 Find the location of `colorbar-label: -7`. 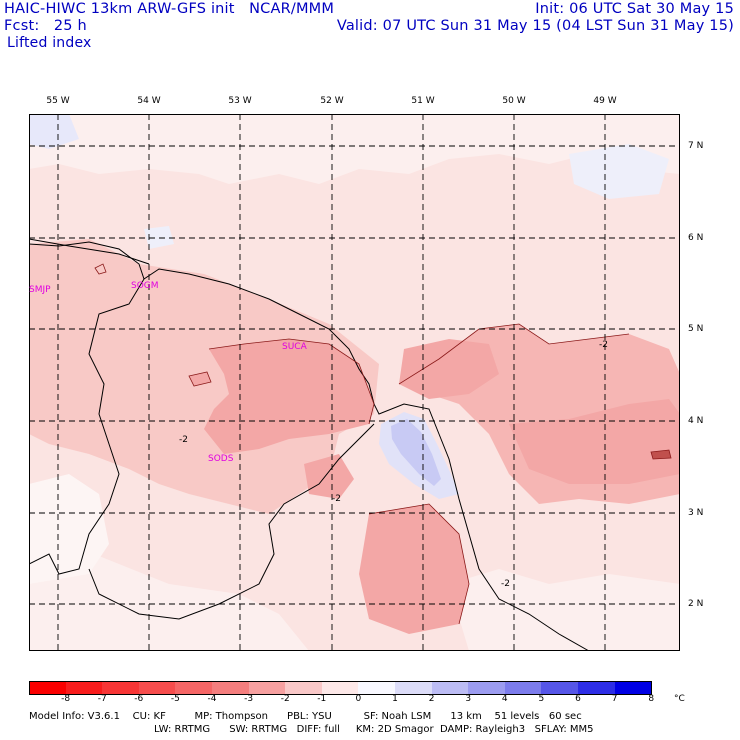

colorbar-label: -7 is located at coordinates (102, 699).